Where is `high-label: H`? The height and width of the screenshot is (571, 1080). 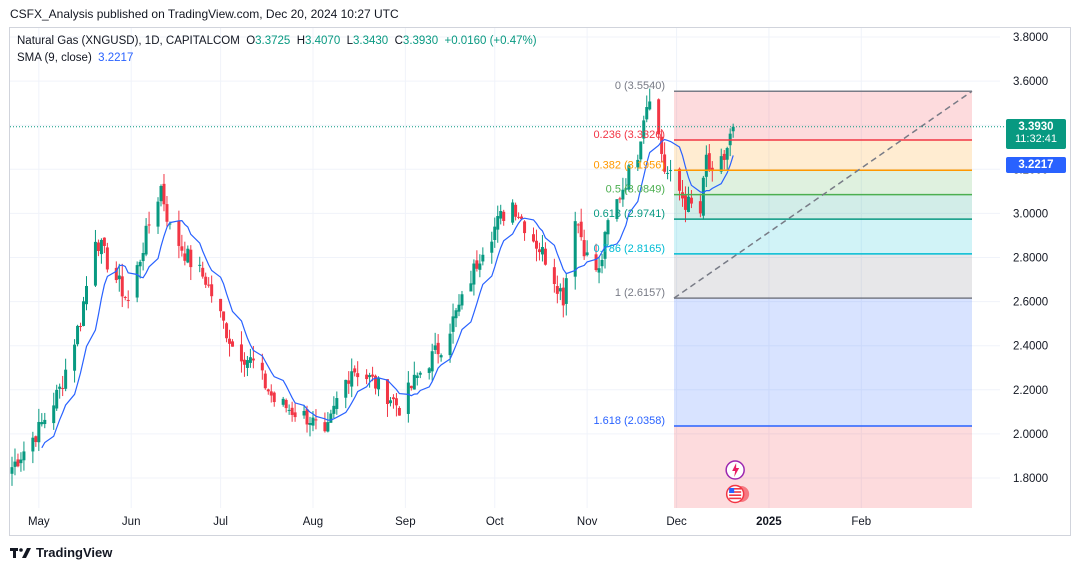
high-label: H is located at coordinates (301, 41).